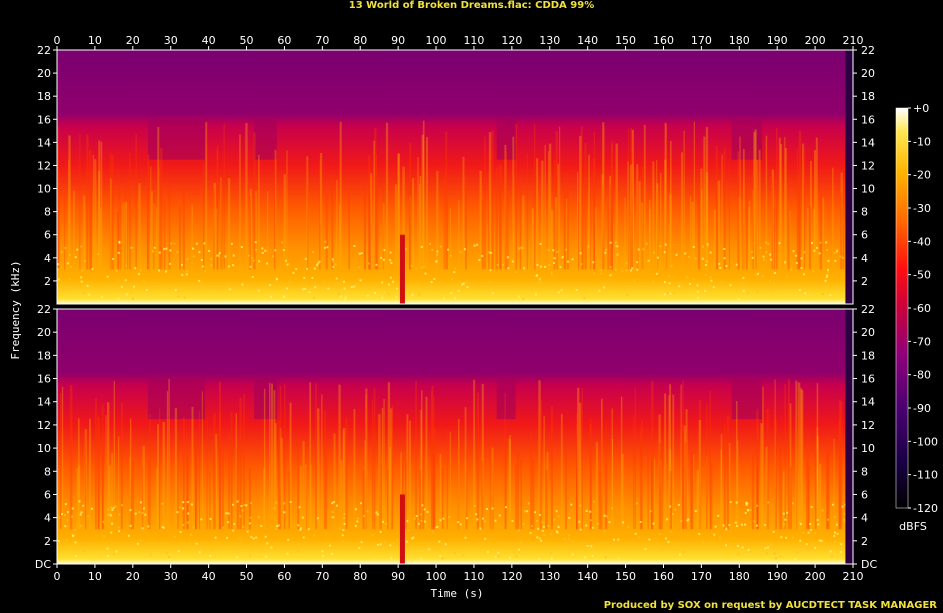 This screenshot has height=613, width=943. Describe the element at coordinates (360, 40) in the screenshot. I see `x-tick-label-top: 80` at that location.